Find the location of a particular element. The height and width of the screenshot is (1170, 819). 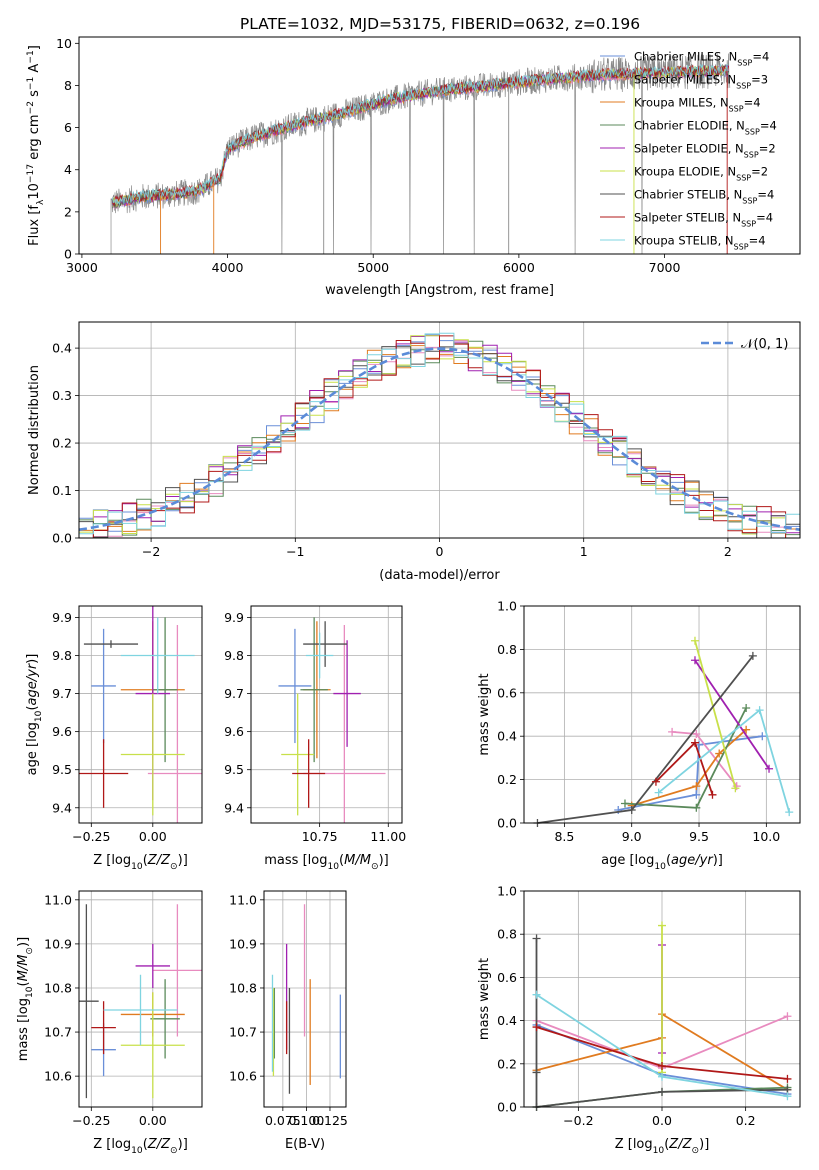

x-tick-label: 0.0 is located at coordinates (662, 1120).